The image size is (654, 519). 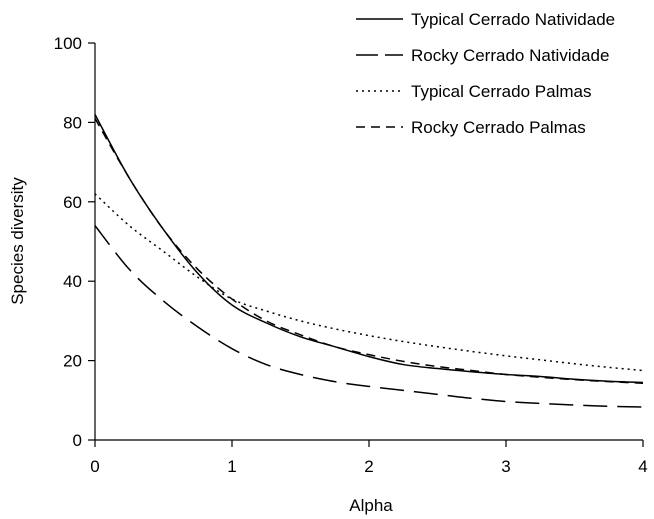 I want to click on x-tick-label: 3, so click(x=505, y=466).